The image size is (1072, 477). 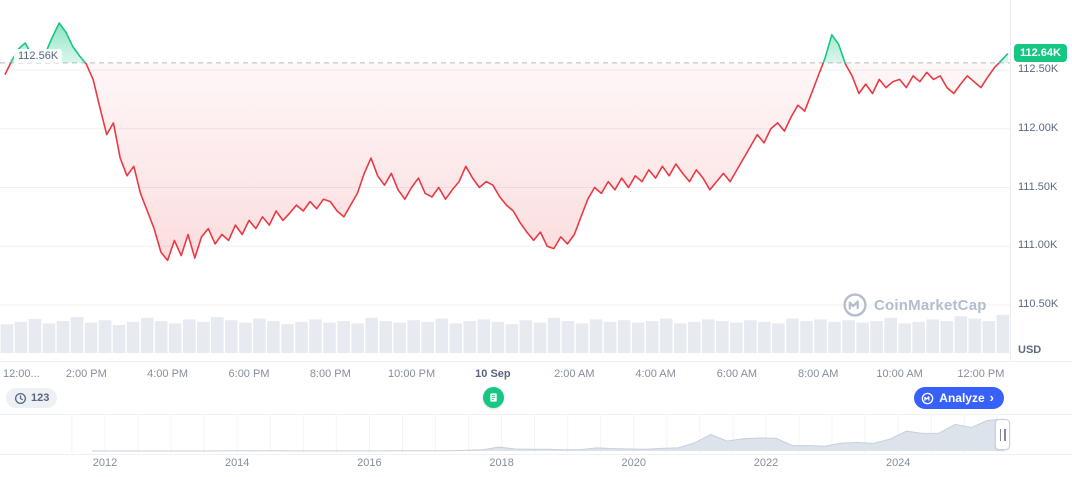 I want to click on clock-icon, so click(x=20, y=398).